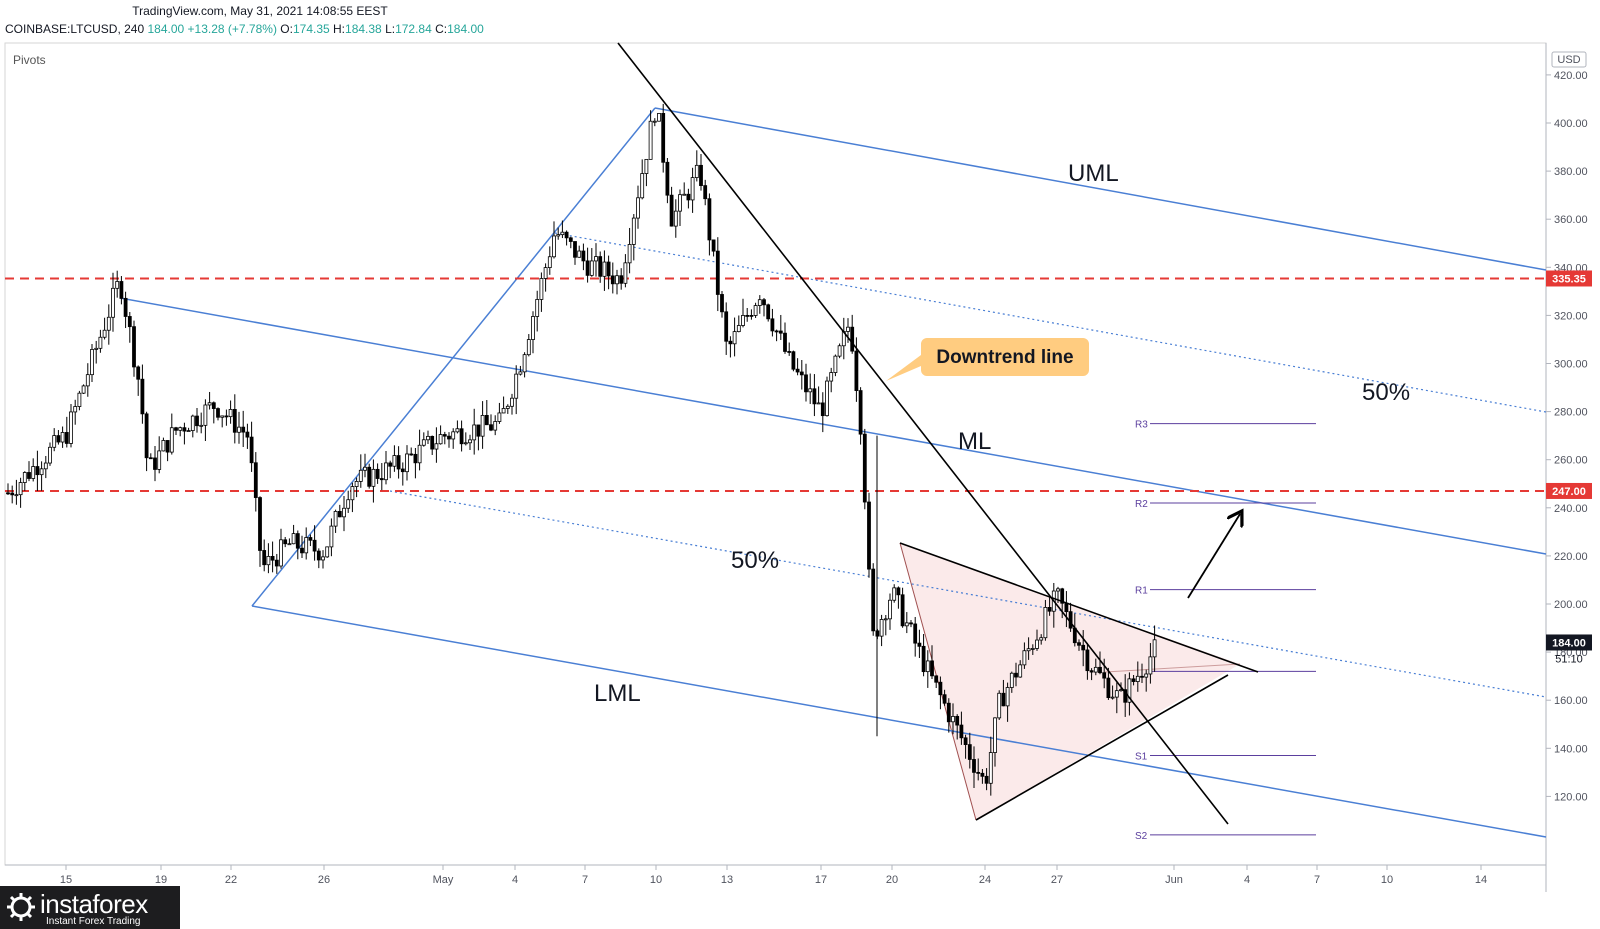 The height and width of the screenshot is (929, 1600). What do you see at coordinates (1569, 659) in the screenshot?
I see `countdown-label: 51:10` at bounding box center [1569, 659].